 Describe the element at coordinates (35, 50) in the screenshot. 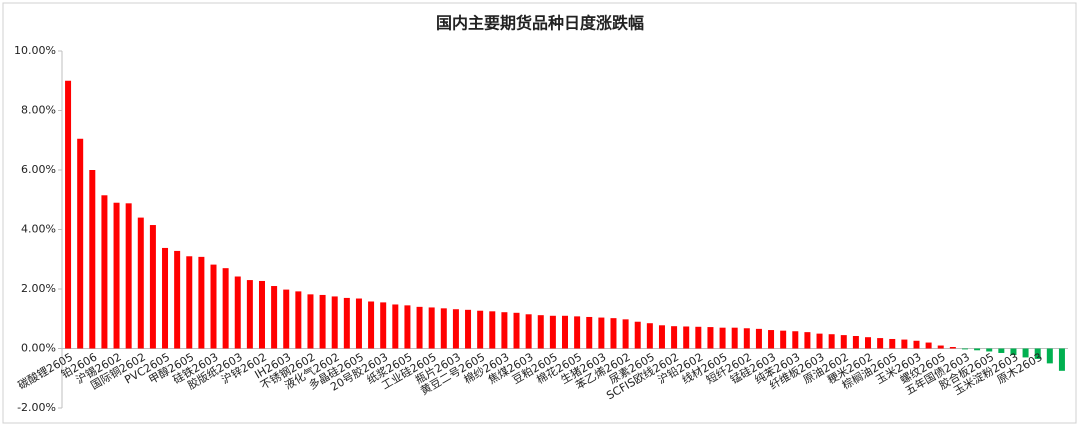

I see `y-tick-label: 10.00%` at that location.